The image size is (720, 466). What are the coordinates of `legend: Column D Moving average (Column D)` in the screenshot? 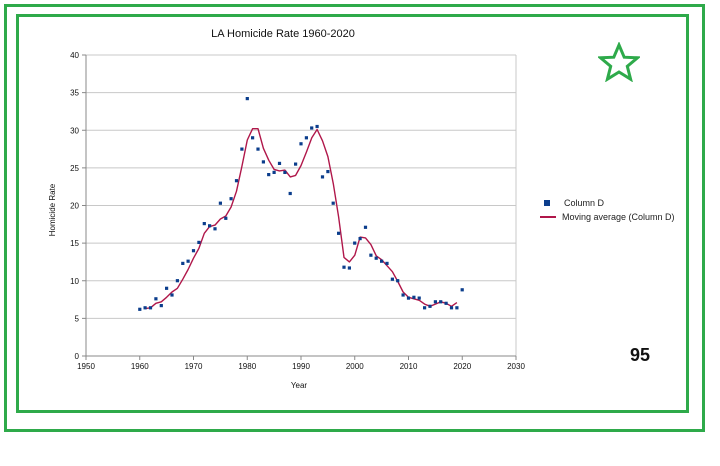 It's located at (606, 210).